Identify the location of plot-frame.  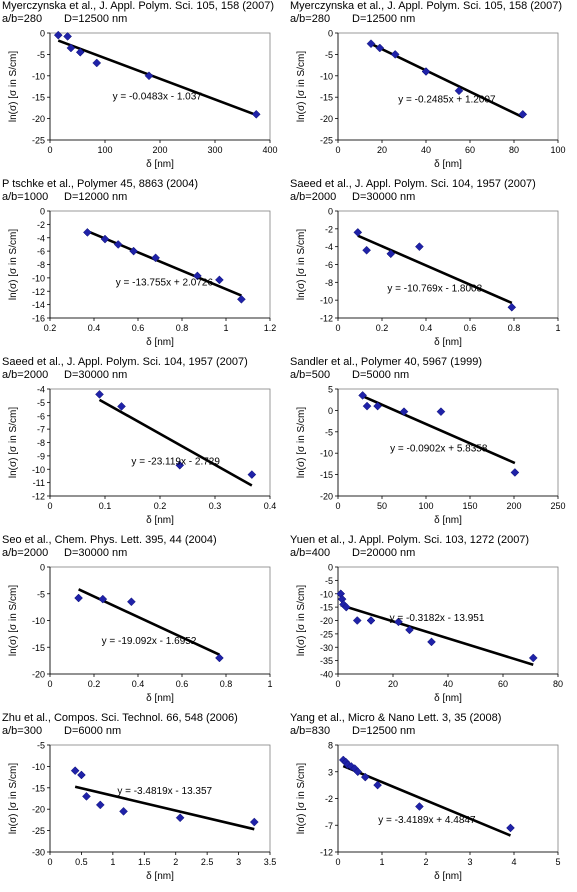
(448, 86).